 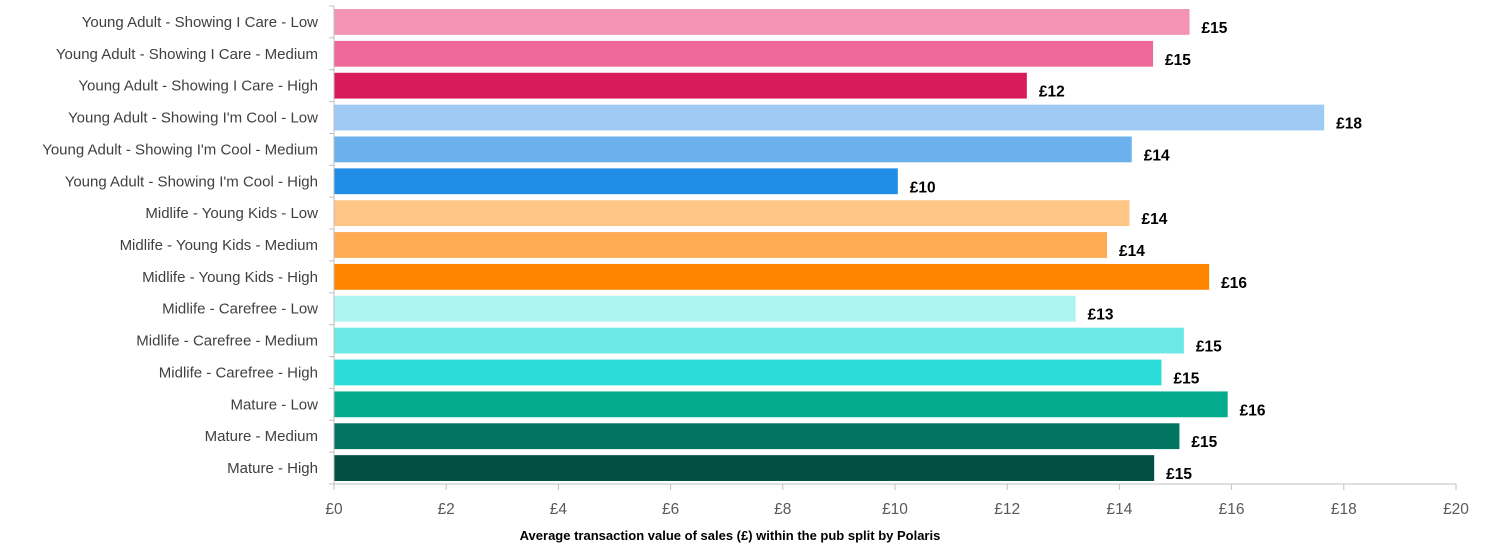 What do you see at coordinates (261, 436) in the screenshot?
I see `category-label: Mature - Medium` at bounding box center [261, 436].